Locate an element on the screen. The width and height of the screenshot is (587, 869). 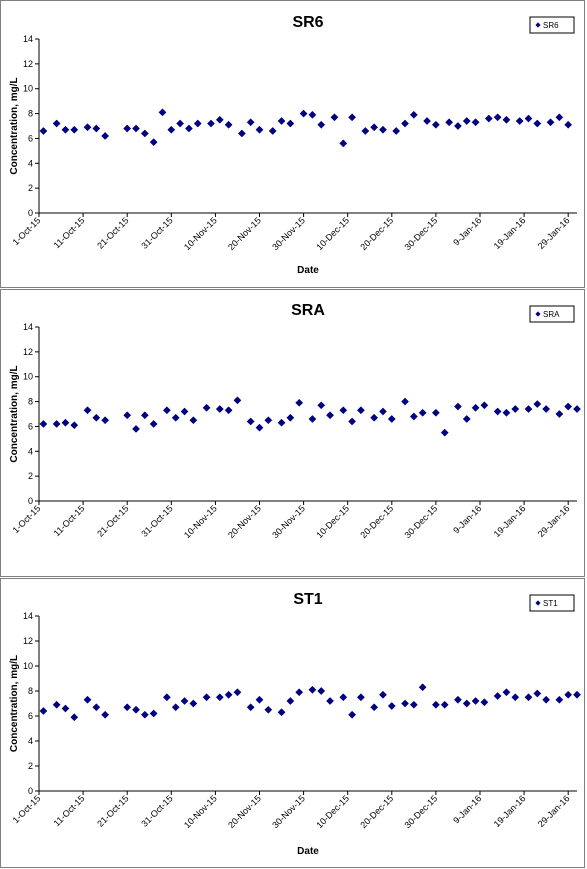
chart-title: SRA is located at coordinates (308, 310).